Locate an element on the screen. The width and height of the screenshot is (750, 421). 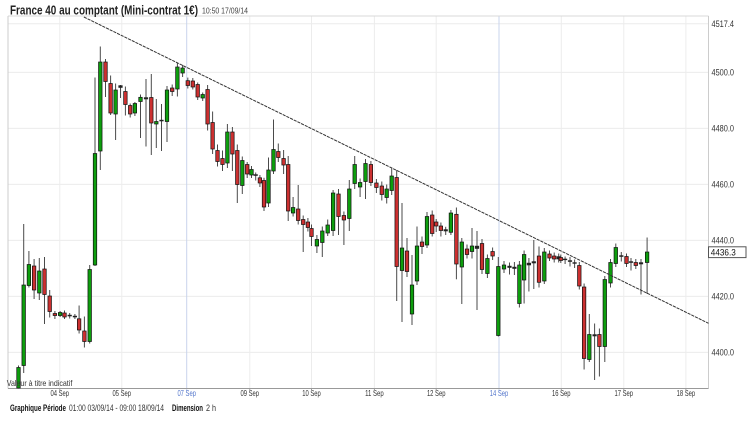
svg-text: 14 Sep is located at coordinates (499, 393).